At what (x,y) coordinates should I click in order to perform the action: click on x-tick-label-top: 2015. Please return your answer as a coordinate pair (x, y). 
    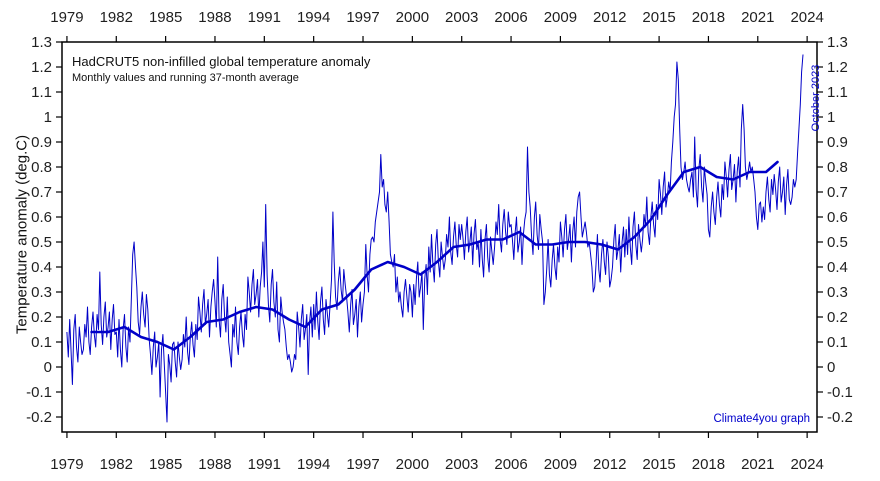
    Looking at the image, I should click on (658, 17).